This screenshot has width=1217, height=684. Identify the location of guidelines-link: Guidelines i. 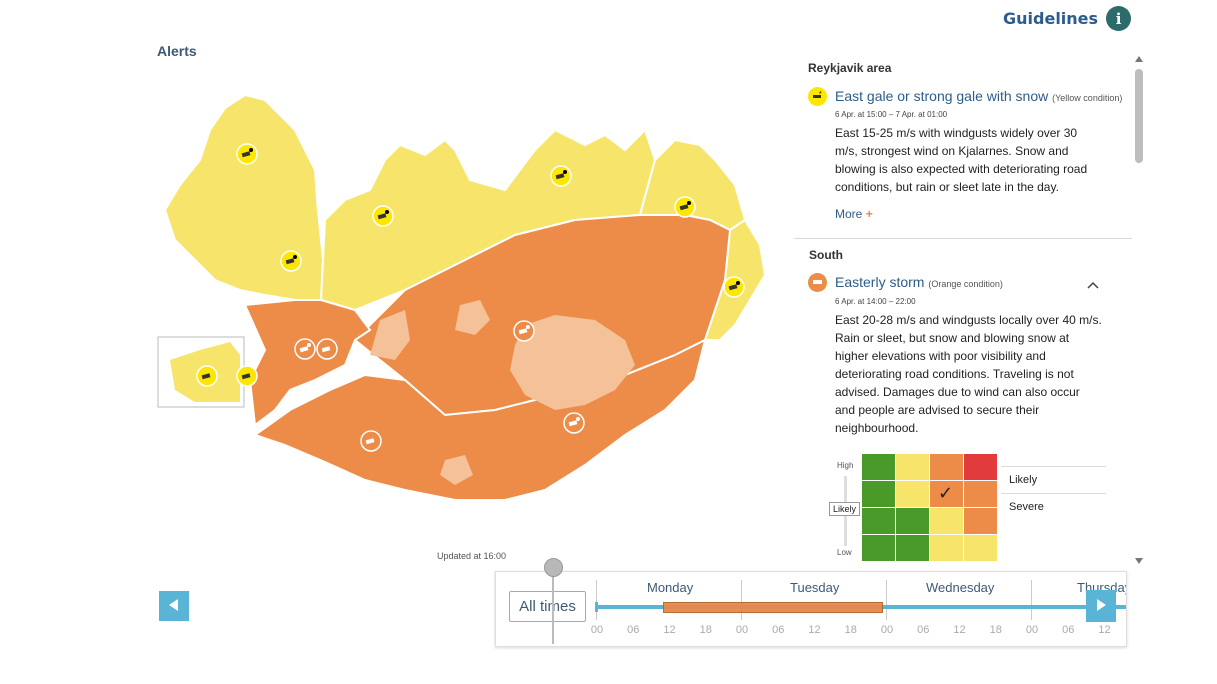
(1067, 18).